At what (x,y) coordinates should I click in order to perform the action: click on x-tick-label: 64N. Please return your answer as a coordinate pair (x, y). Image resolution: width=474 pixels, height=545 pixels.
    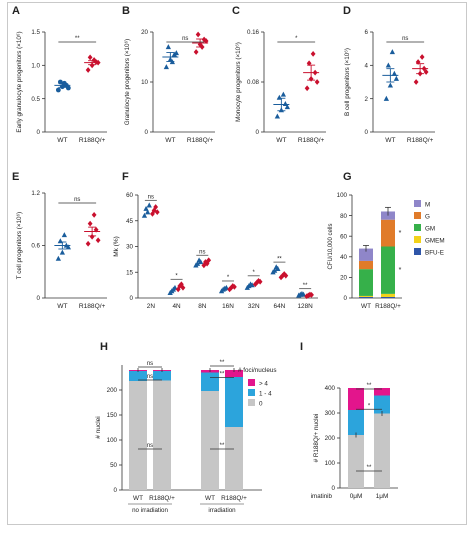
    Looking at the image, I should click on (280, 306).